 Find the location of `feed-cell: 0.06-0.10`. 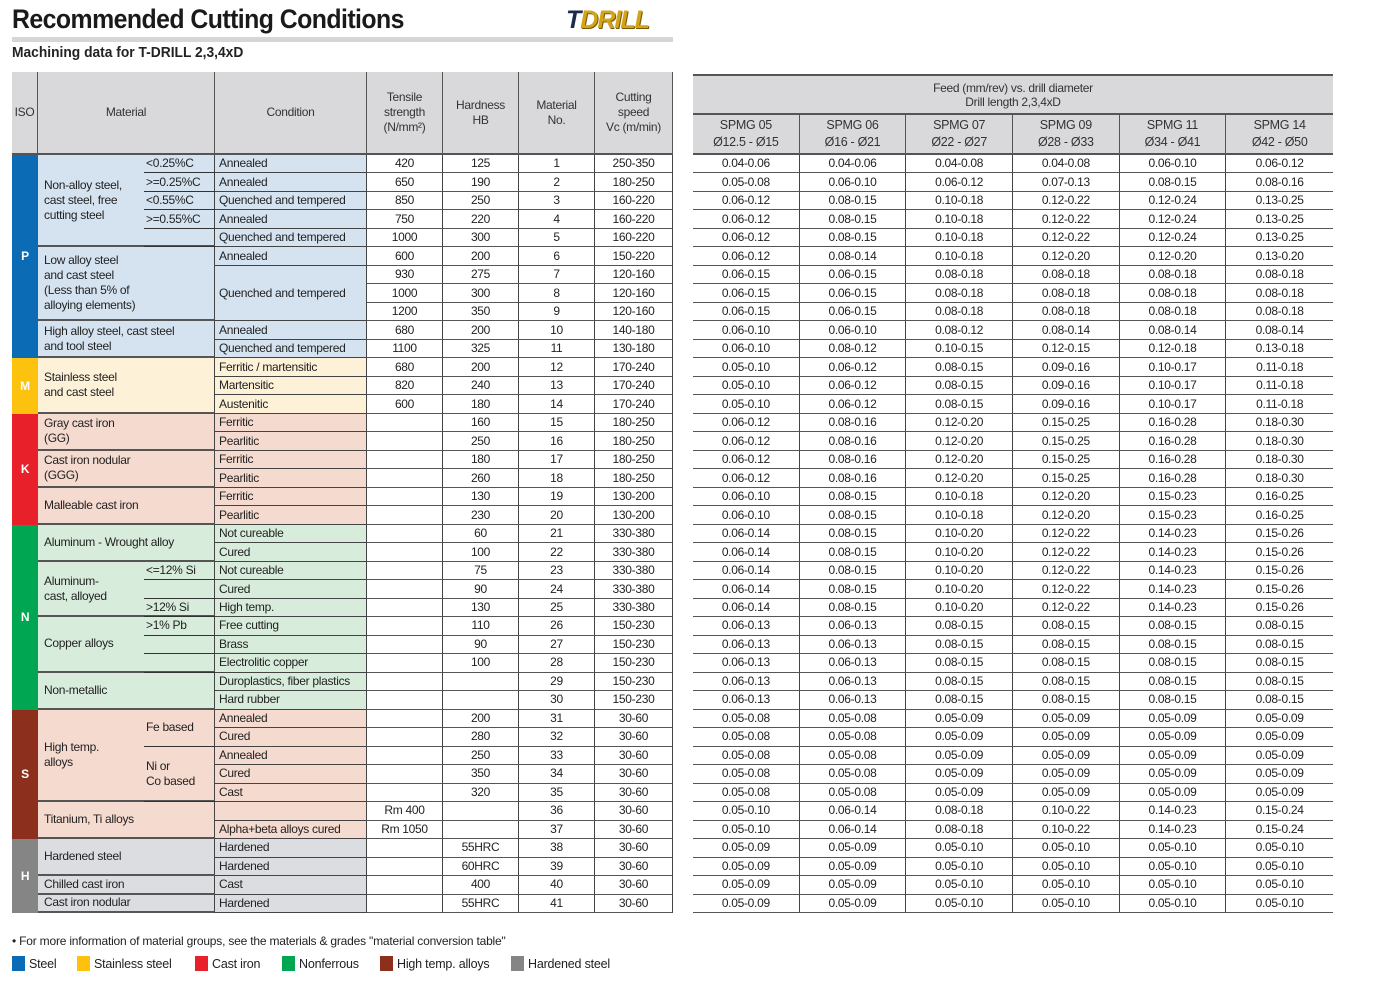

feed-cell: 0.06-0.10 is located at coordinates (746, 349).